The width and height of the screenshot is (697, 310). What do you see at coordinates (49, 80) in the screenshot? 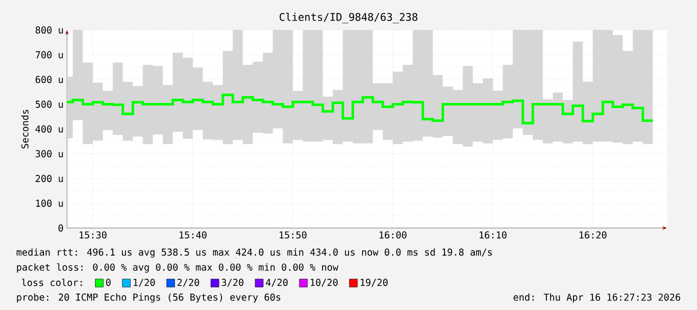
I see `y-tick-label: 600 u` at bounding box center [49, 80].